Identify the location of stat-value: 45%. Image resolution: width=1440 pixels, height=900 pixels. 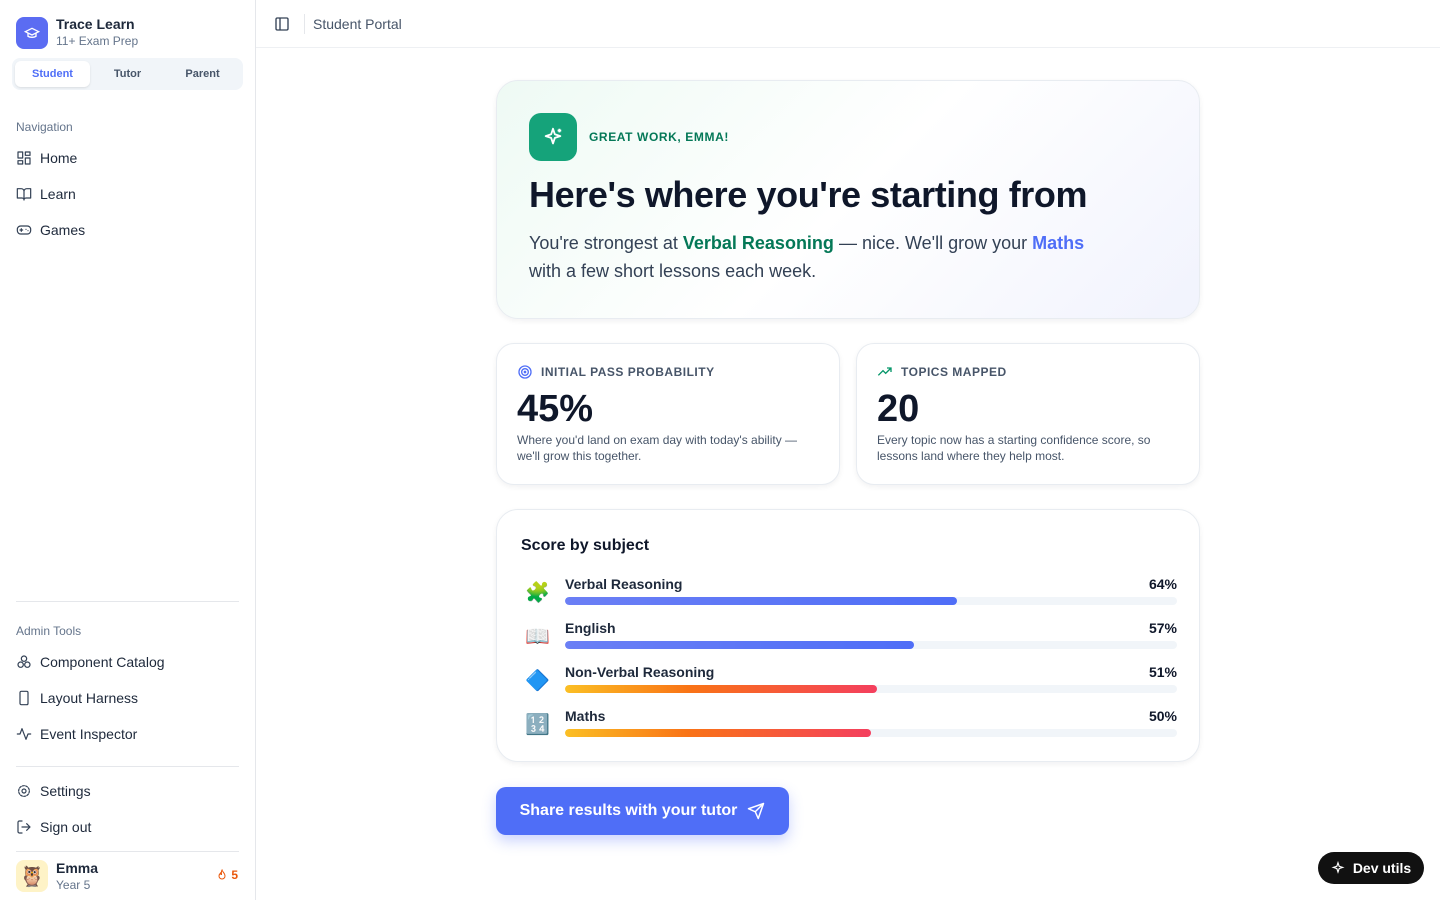
(555, 409).